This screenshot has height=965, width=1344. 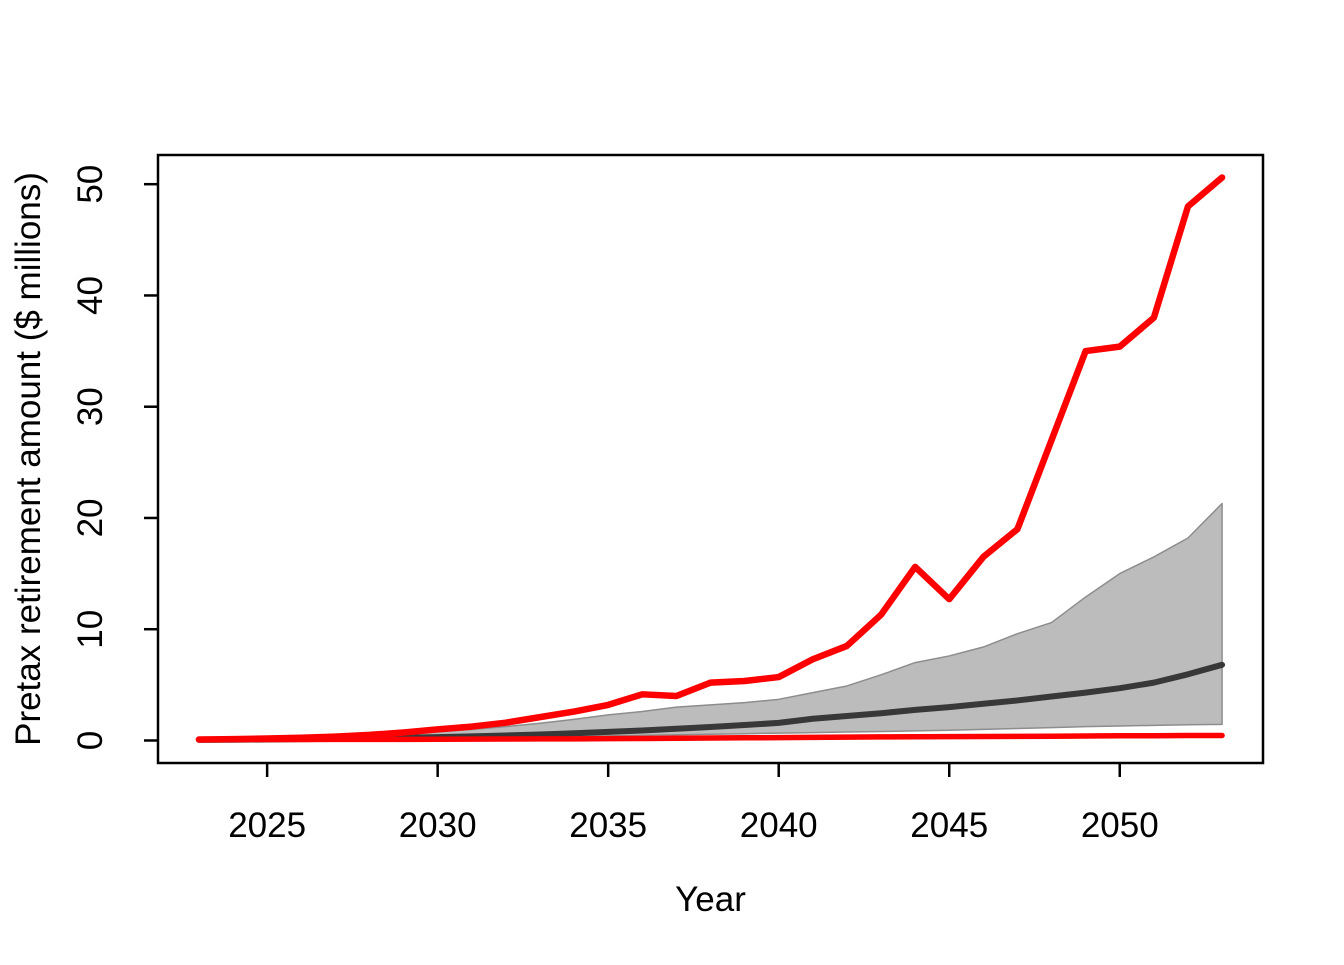 What do you see at coordinates (949, 825) in the screenshot?
I see `x-axis-tick-label: 2045` at bounding box center [949, 825].